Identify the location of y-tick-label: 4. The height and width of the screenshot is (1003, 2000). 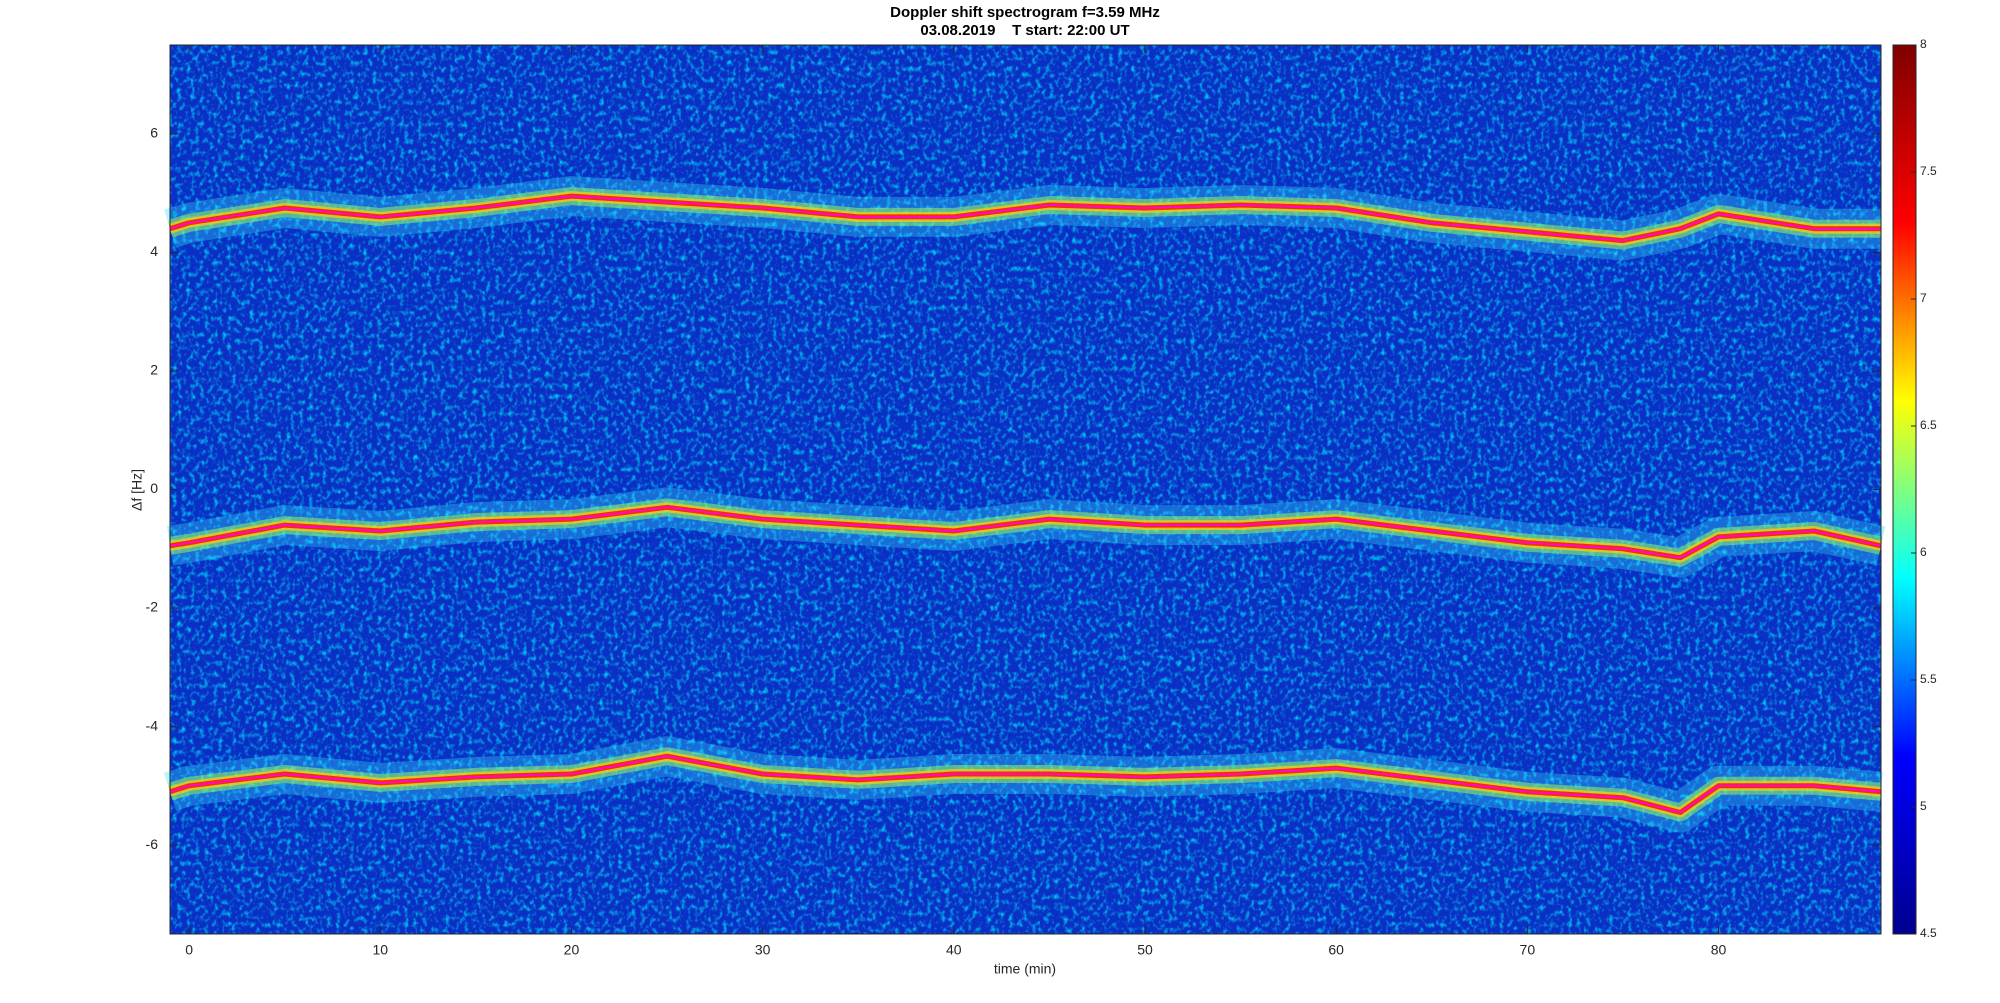
(154, 251).